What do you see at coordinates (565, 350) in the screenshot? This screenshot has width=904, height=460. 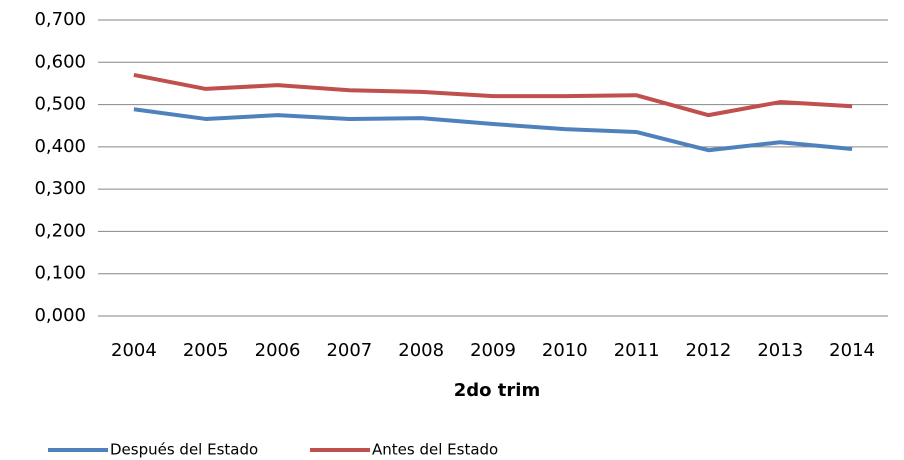 I see `x-tick-label: 2010` at bounding box center [565, 350].